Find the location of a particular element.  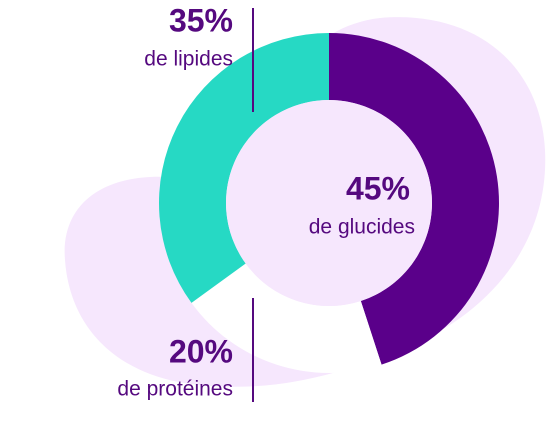

category-label: de glucides is located at coordinates (362, 227).